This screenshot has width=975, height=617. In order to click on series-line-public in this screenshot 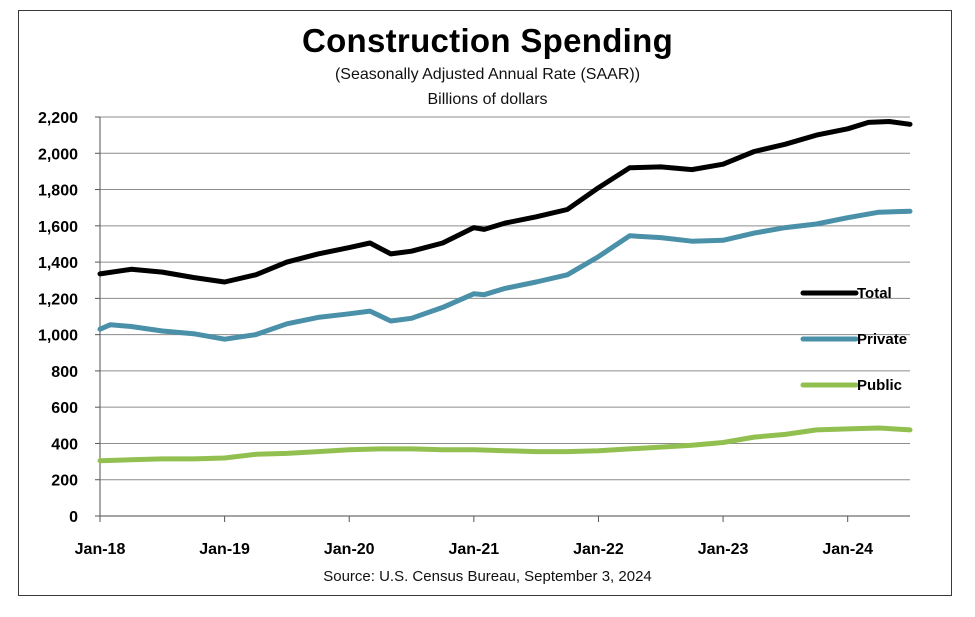, I will do `click(505, 444)`.